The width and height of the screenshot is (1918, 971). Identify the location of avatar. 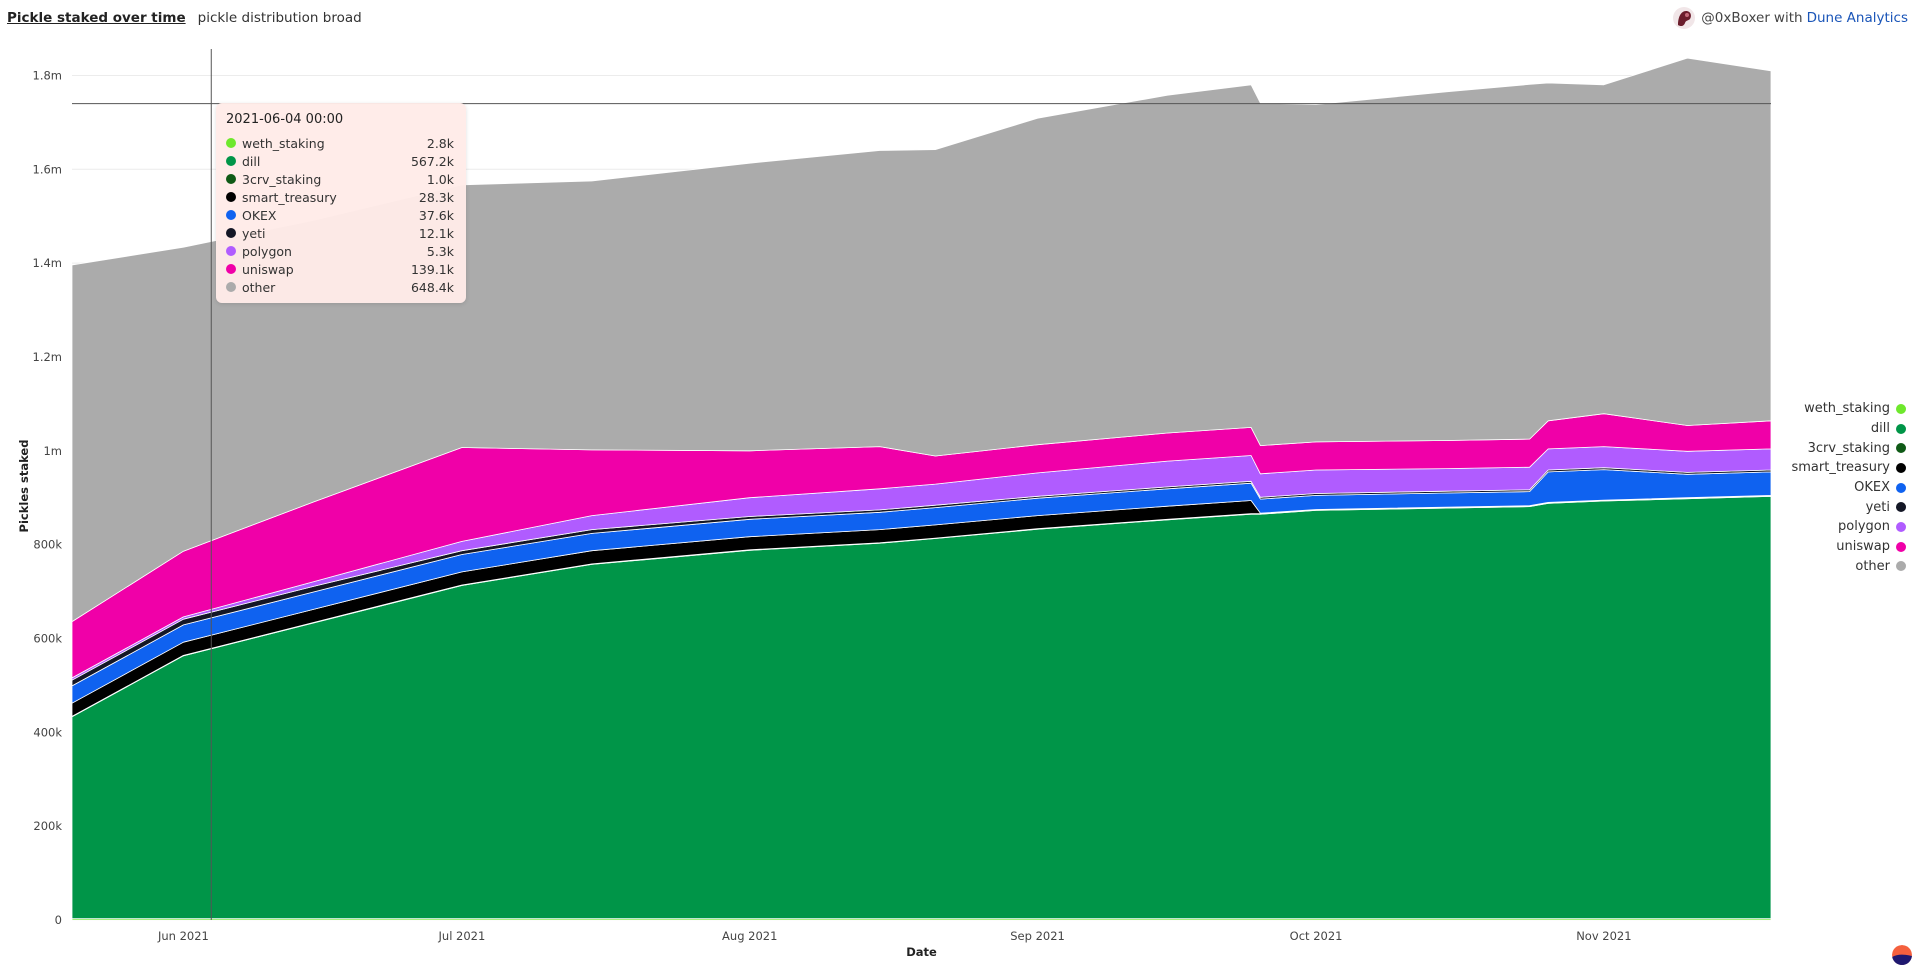
(1684, 18).